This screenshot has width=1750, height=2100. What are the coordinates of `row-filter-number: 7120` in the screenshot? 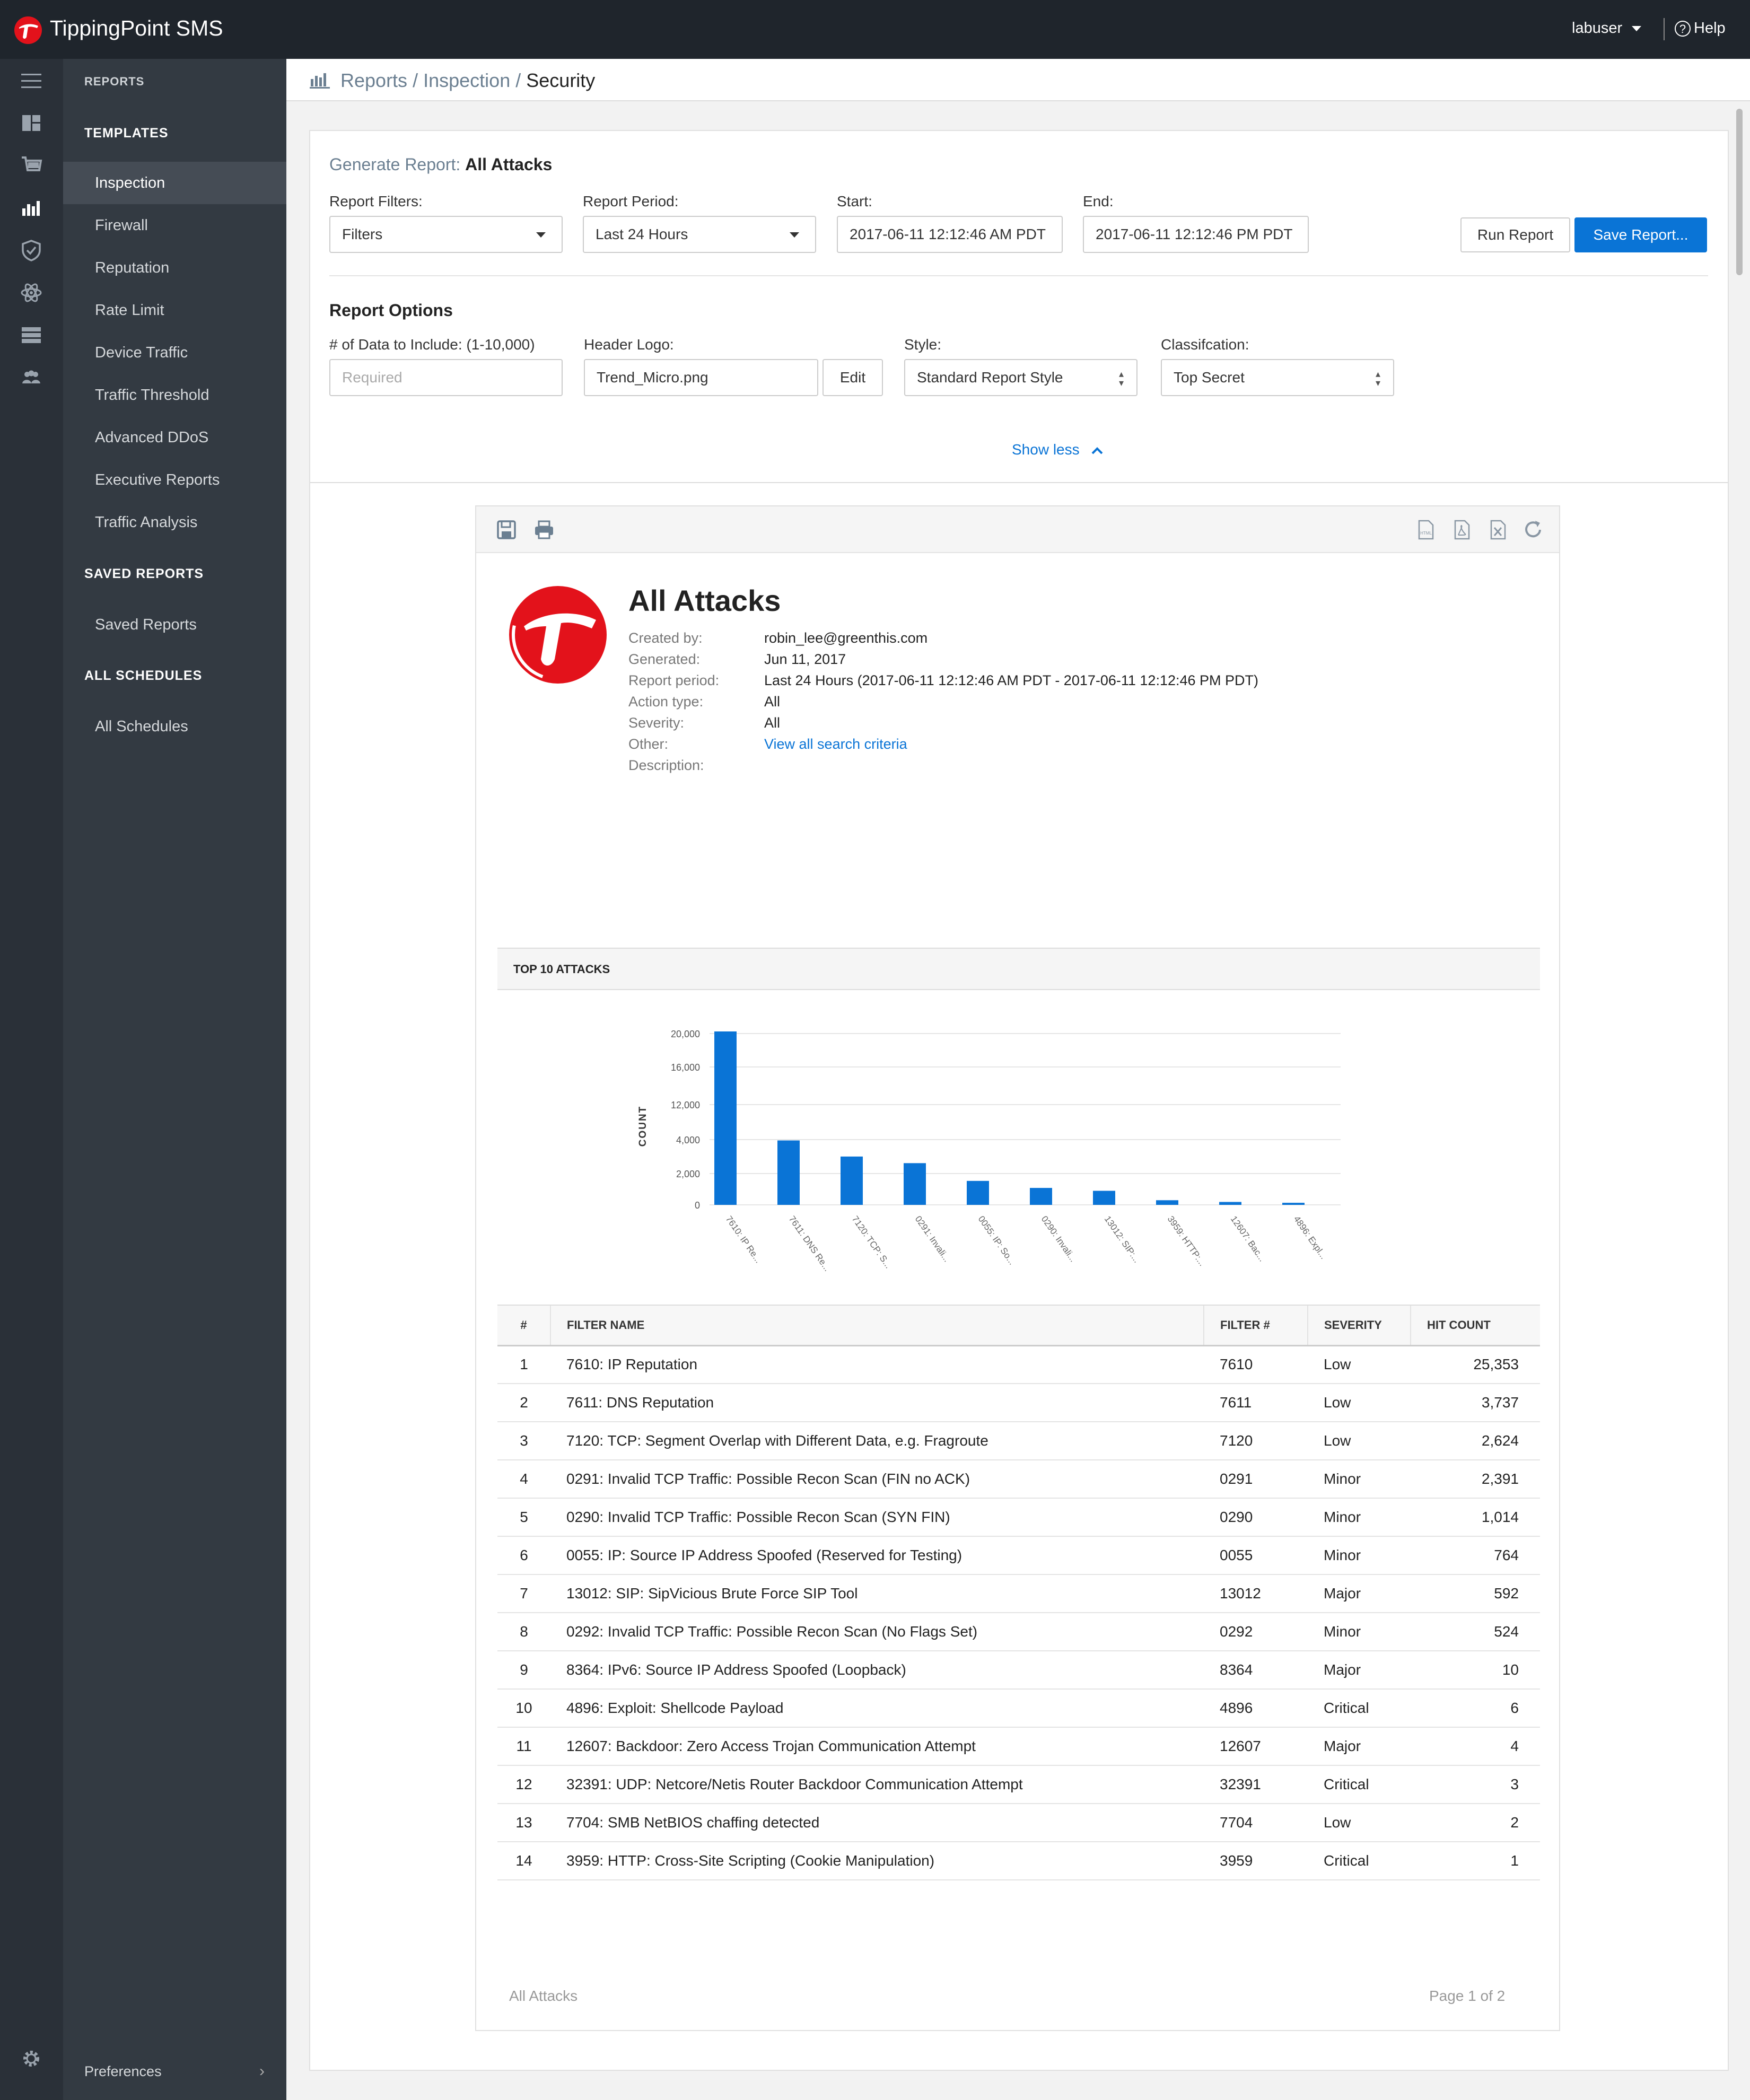 It's located at (1256, 1441).